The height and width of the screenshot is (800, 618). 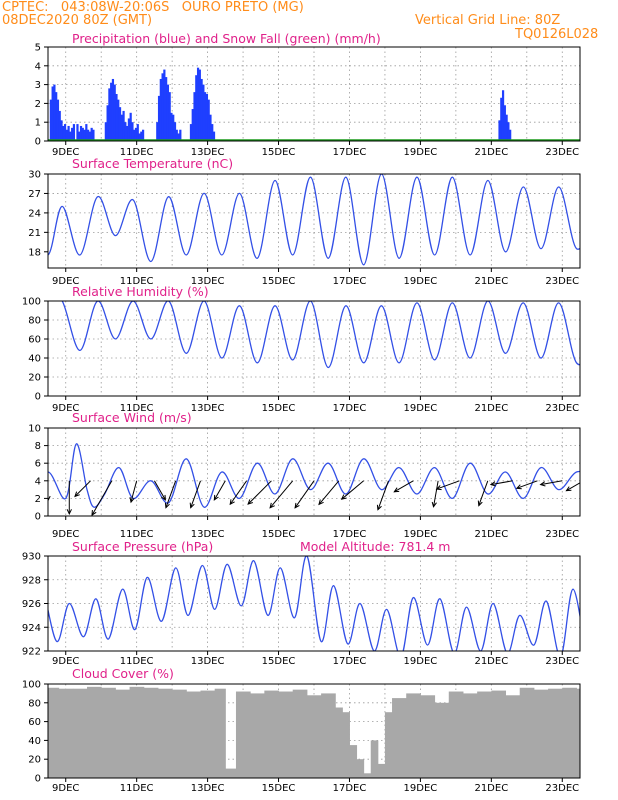 I want to click on cloud-y-tick-label: 80, so click(x=34, y=703).